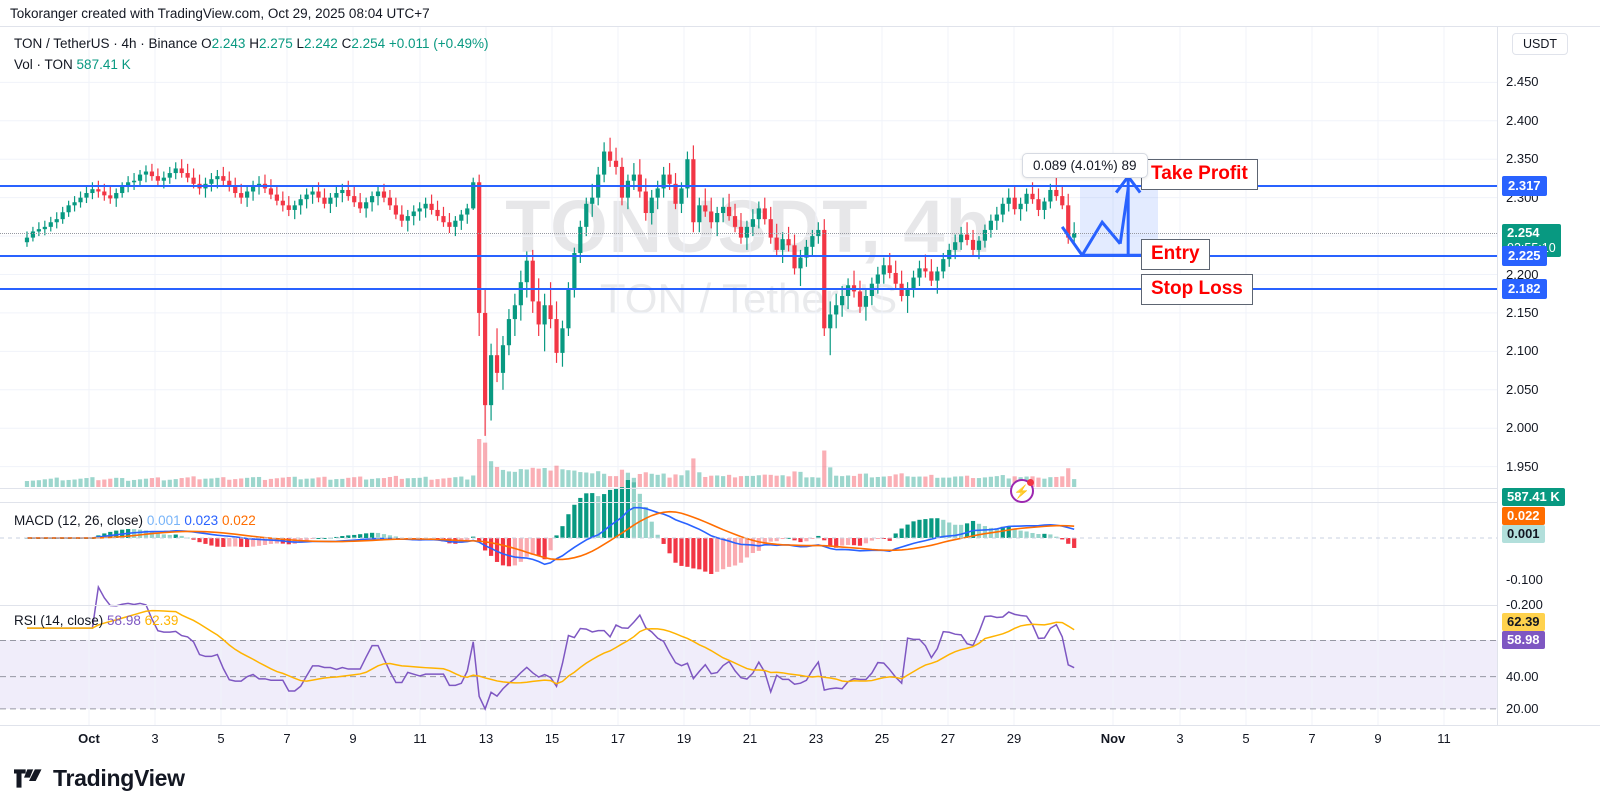  Describe the element at coordinates (1523, 534) in the screenshot. I see `macd-hist-badge: 0.001` at that location.